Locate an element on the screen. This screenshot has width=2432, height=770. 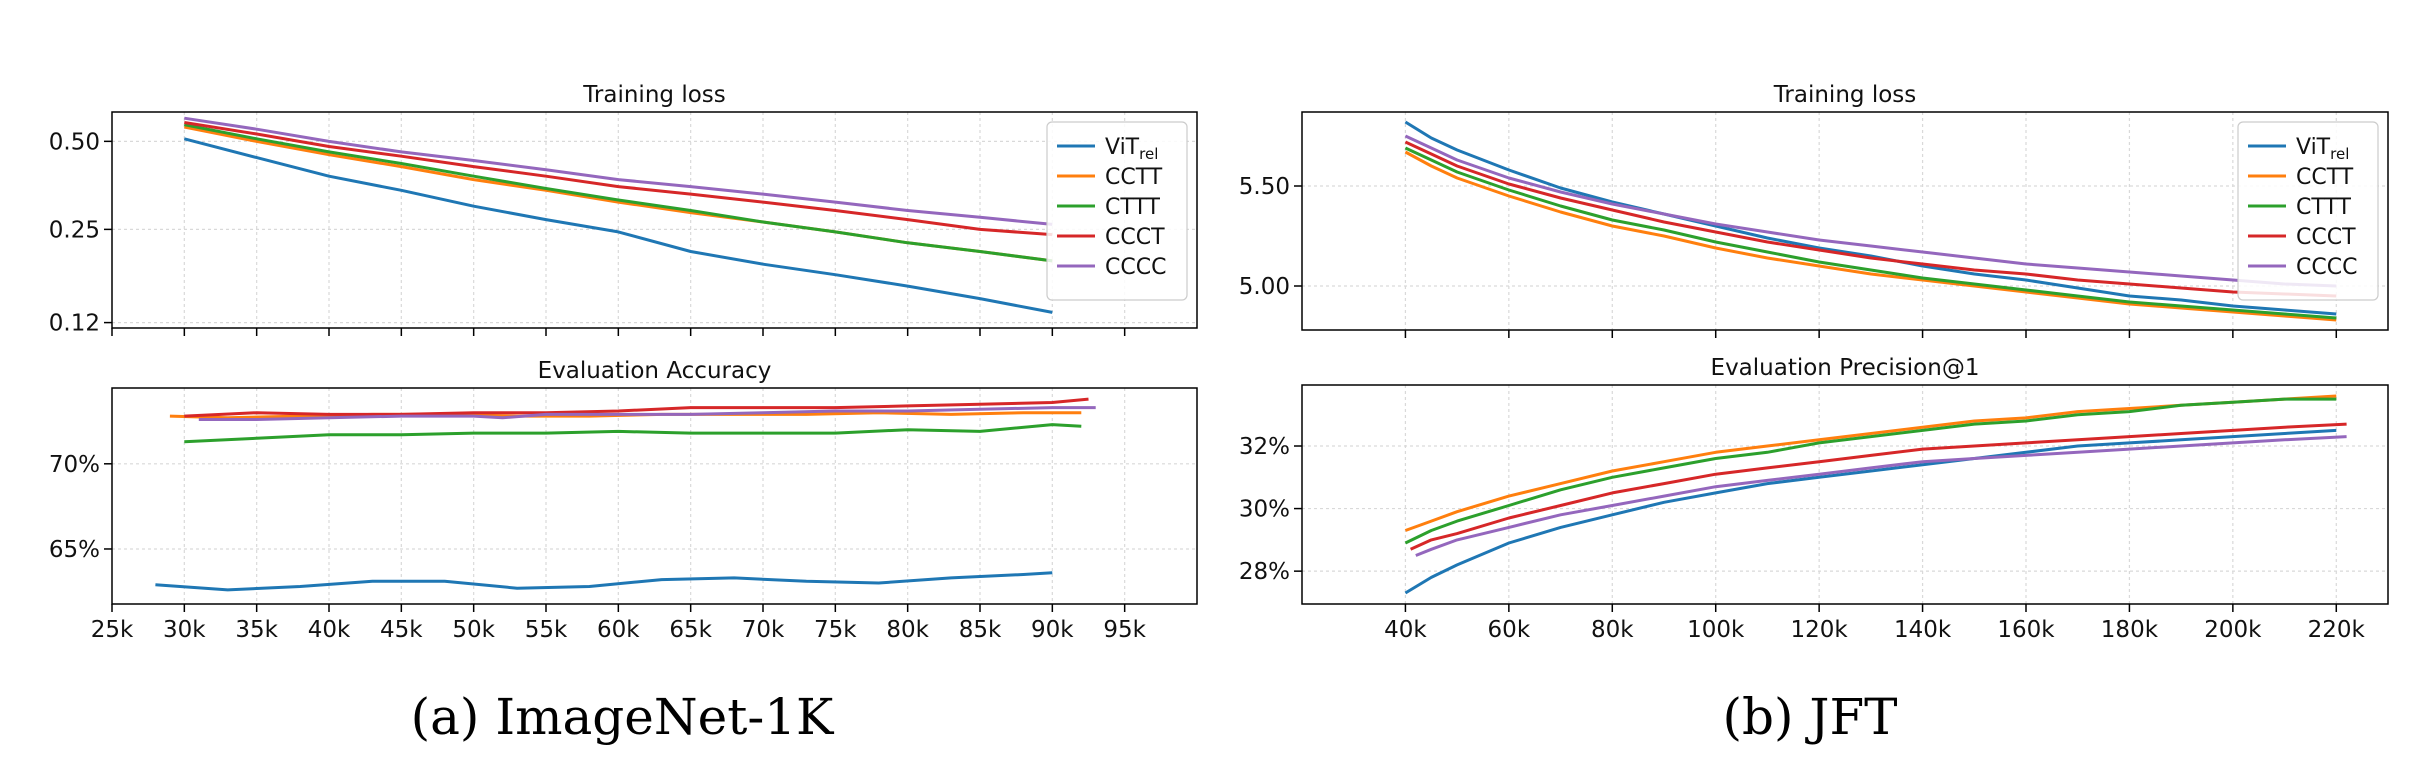
jft-loss-legend-label-cctt: CCTT is located at coordinates (2325, 177).